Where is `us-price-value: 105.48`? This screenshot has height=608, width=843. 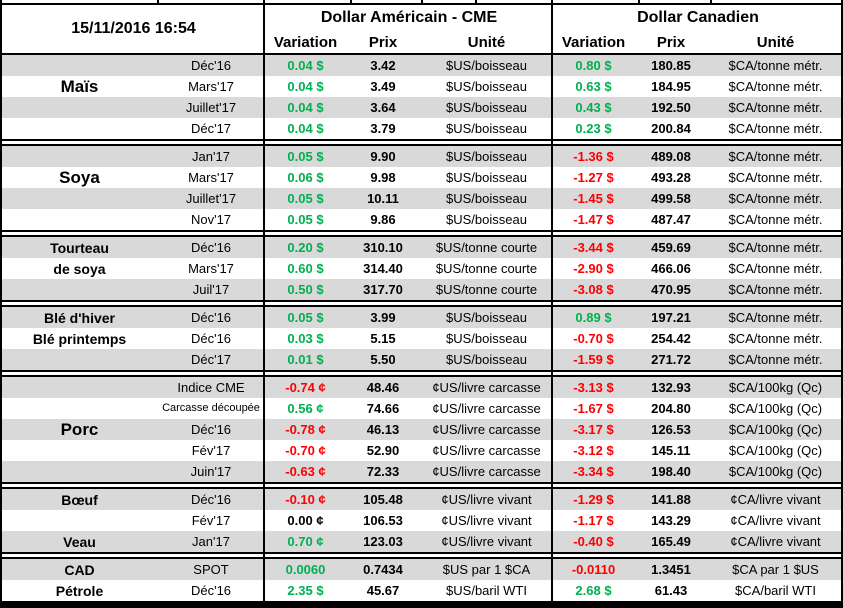
us-price-value: 105.48 is located at coordinates (383, 499).